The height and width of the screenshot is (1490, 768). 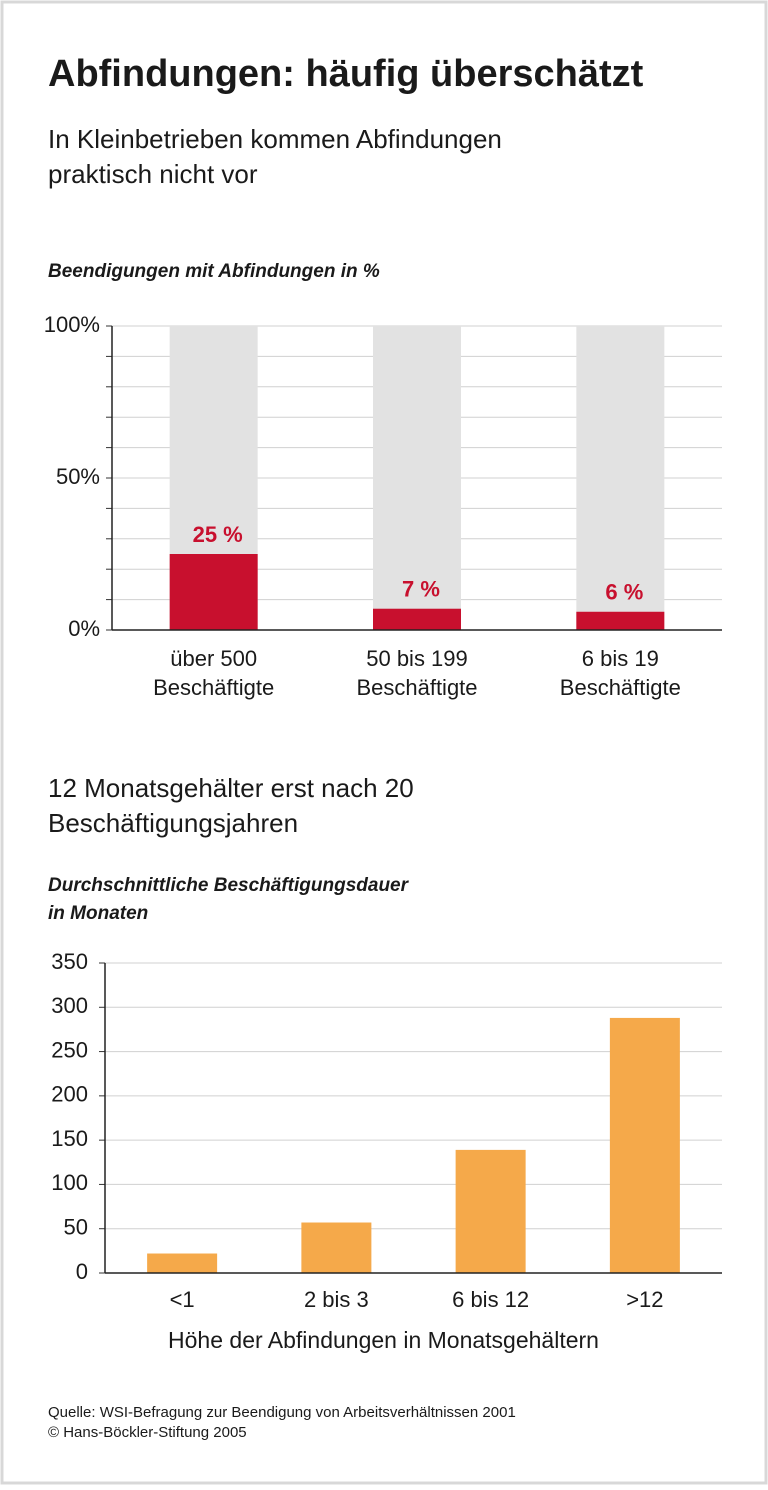 What do you see at coordinates (490, 1299) in the screenshot?
I see `x-tick-label: 6 bis 12` at bounding box center [490, 1299].